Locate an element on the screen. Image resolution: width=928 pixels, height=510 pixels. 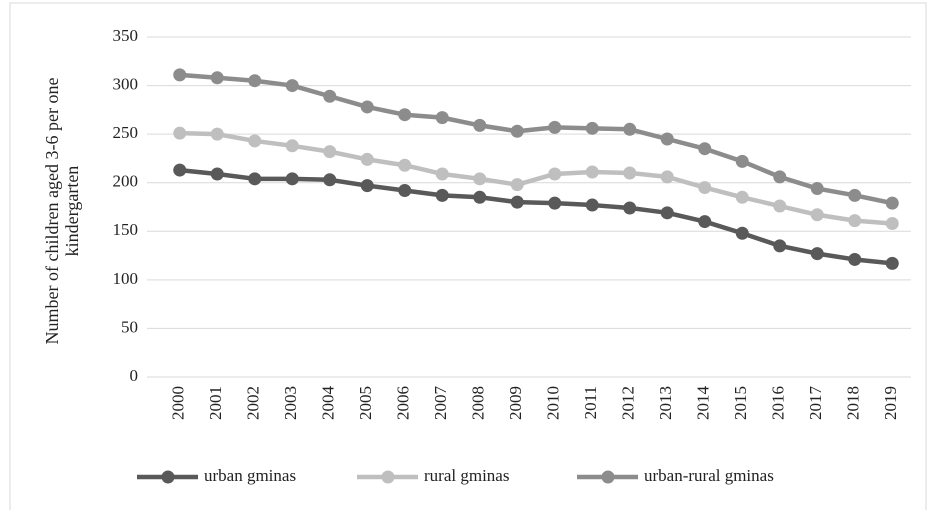
x-tick-label: 2019 is located at coordinates (890, 403).